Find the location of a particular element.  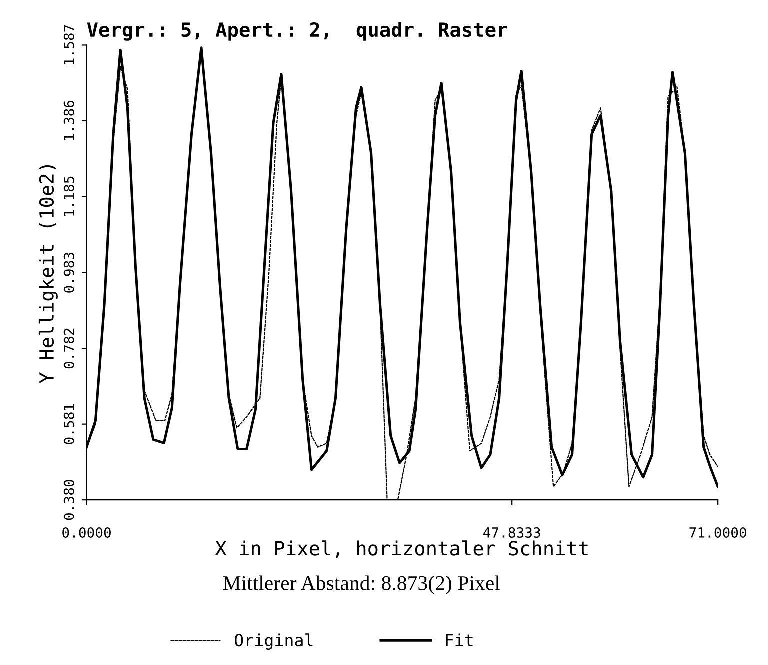

x-tick-label: 0.0000 is located at coordinates (86, 532).